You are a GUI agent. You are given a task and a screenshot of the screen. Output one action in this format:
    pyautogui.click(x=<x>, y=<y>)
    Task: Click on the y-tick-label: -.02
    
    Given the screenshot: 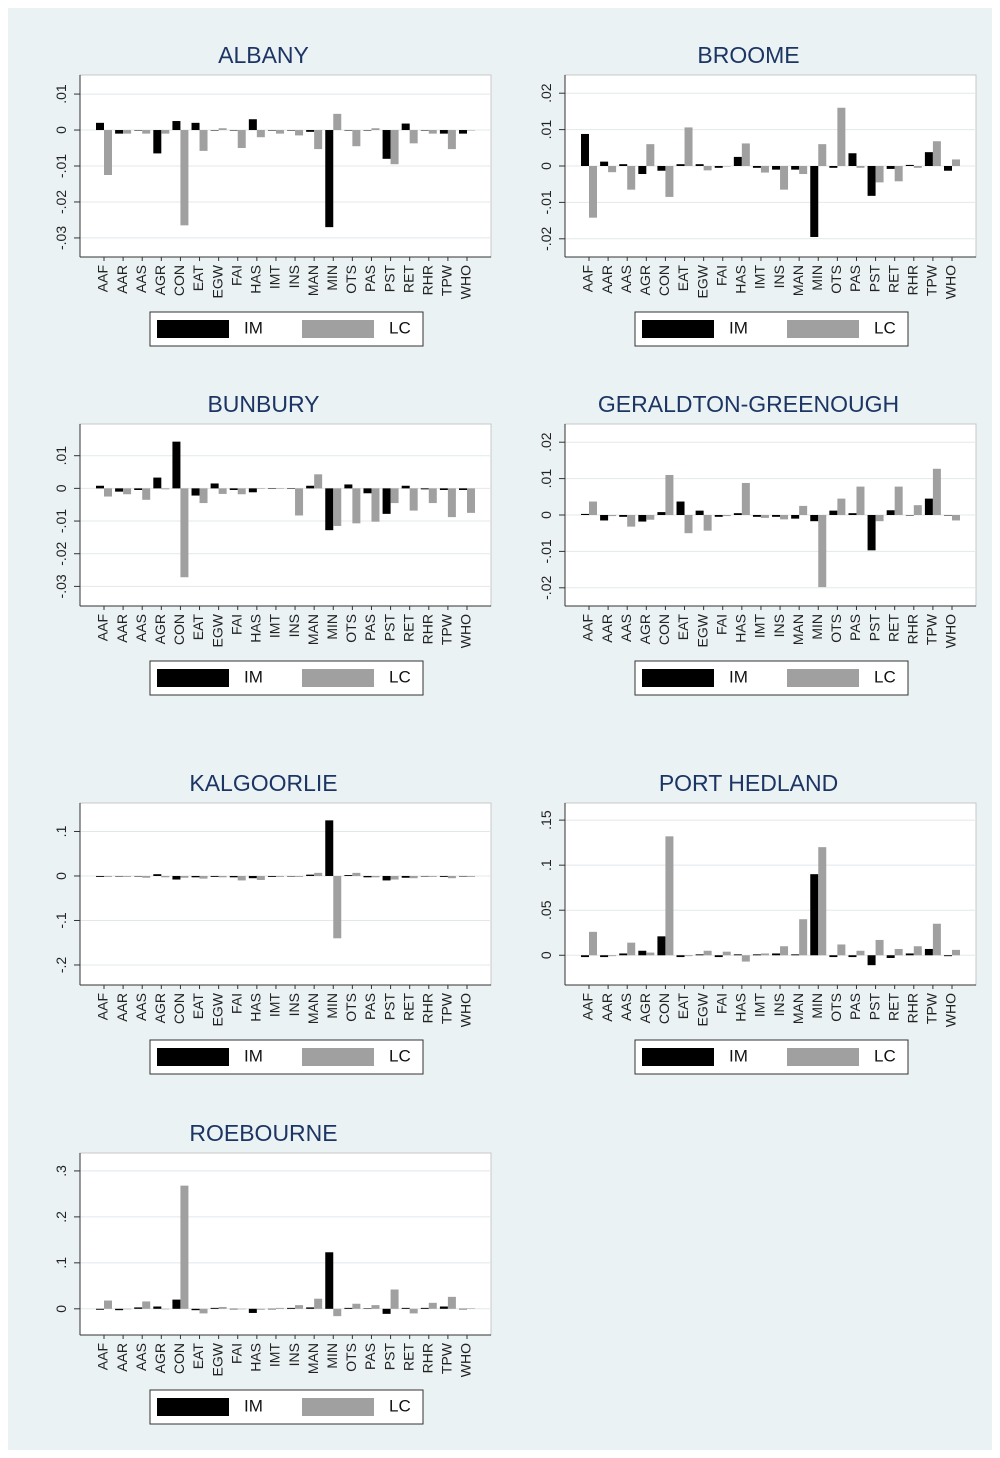 What is the action you would take?
    pyautogui.click(x=546, y=239)
    